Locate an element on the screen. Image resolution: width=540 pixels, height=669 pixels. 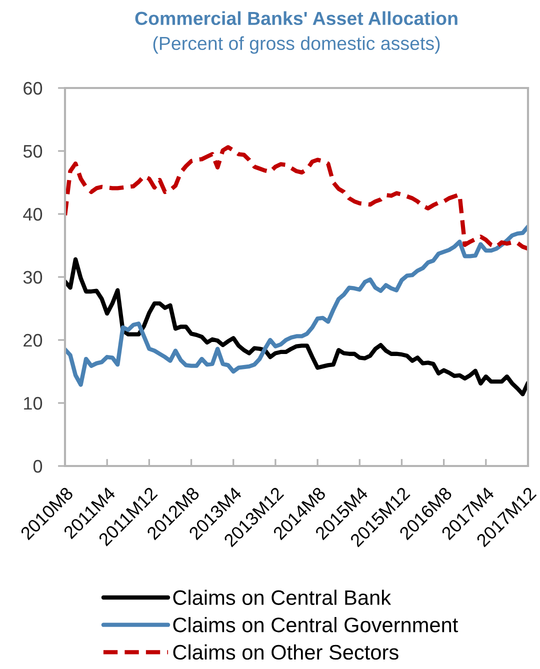
legend-label: Claims on Other Sectors is located at coordinates (285, 652).